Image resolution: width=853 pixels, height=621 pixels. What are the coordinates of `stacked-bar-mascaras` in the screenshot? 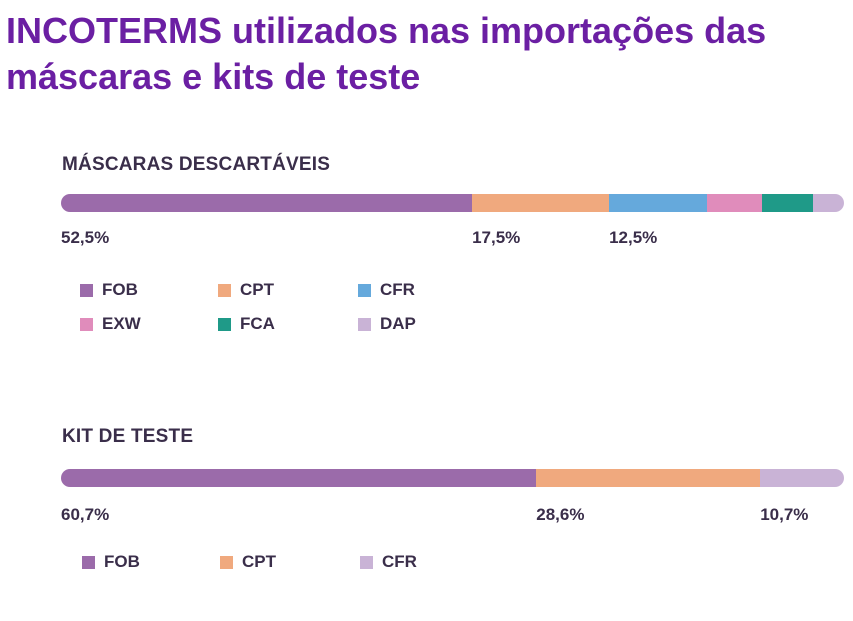 It's located at (452, 203).